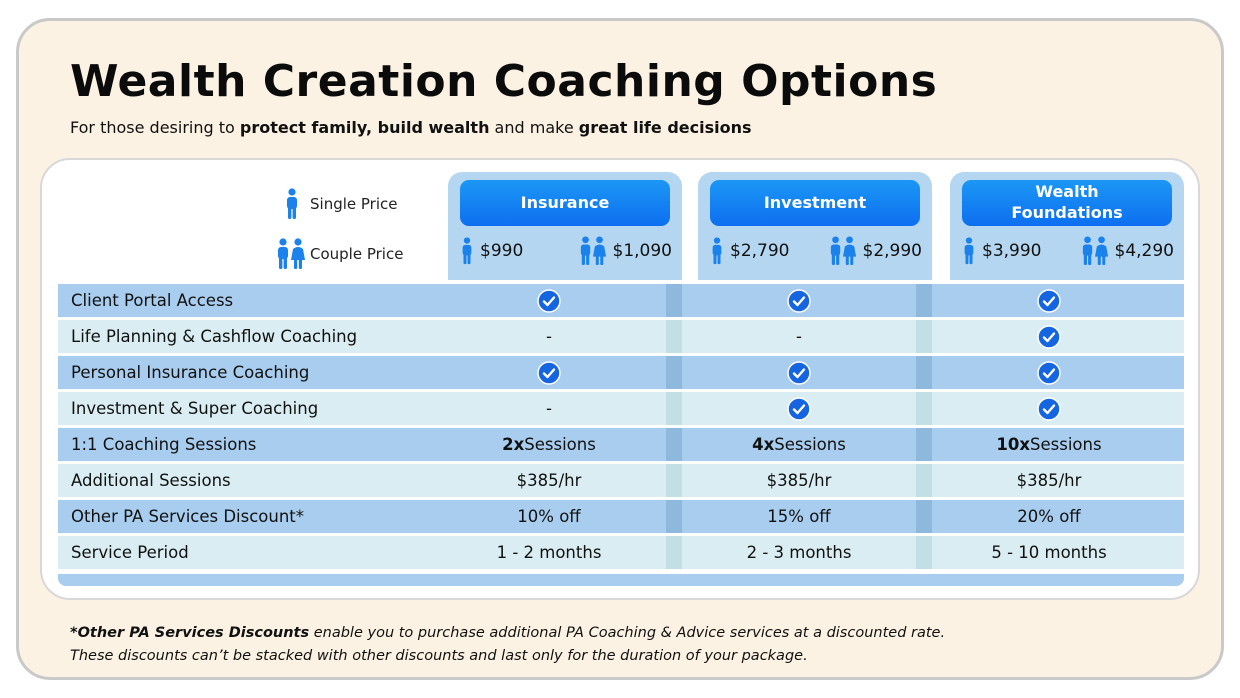 This screenshot has height=698, width=1240. I want to click on cell-insurance: $385/hr, so click(549, 480).